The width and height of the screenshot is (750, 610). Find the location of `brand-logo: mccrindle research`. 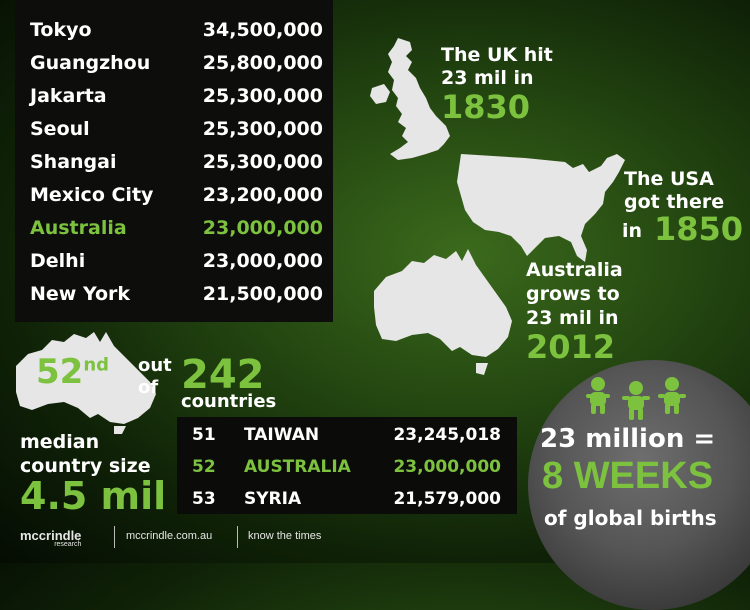

brand-logo: mccrindle research is located at coordinates (50, 538).